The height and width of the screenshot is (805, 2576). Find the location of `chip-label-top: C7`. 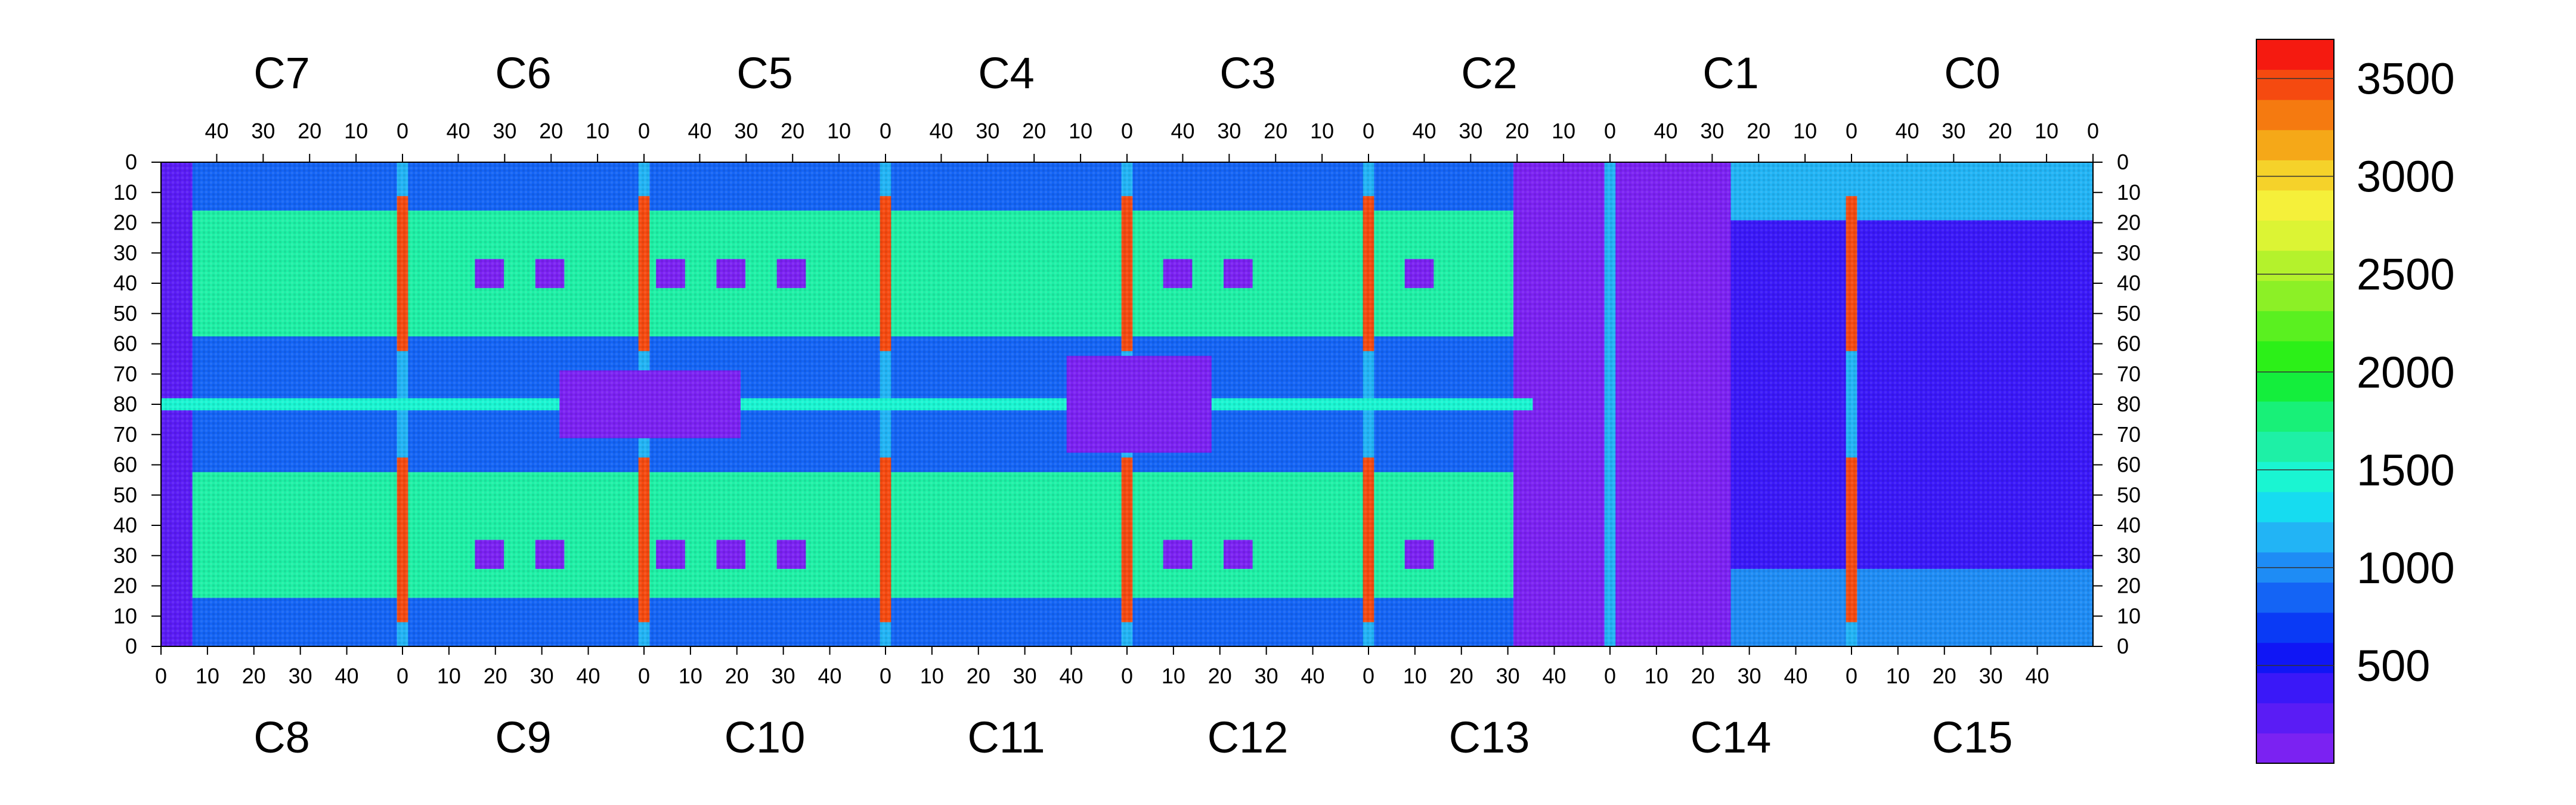

chip-label-top: C7 is located at coordinates (282, 73).